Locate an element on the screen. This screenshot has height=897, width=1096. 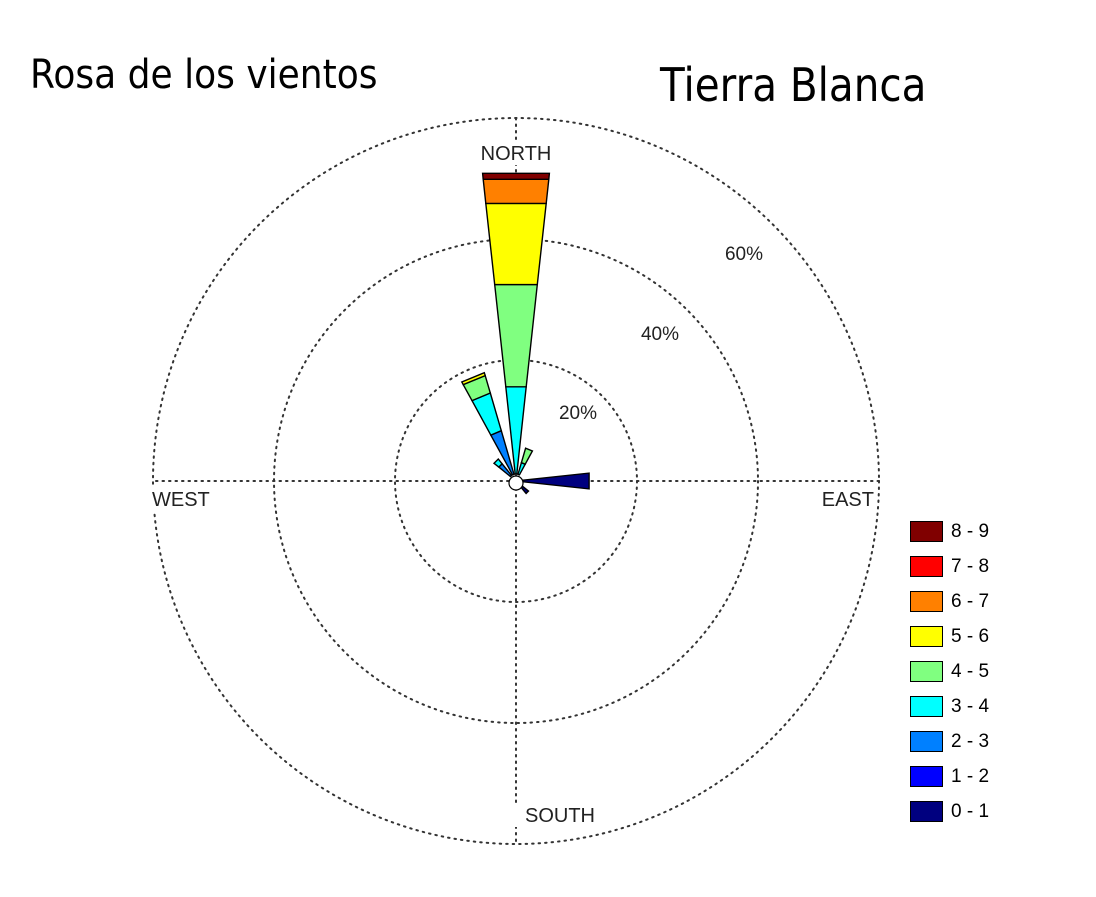
direction-label-west: WEST is located at coordinates (181, 500).